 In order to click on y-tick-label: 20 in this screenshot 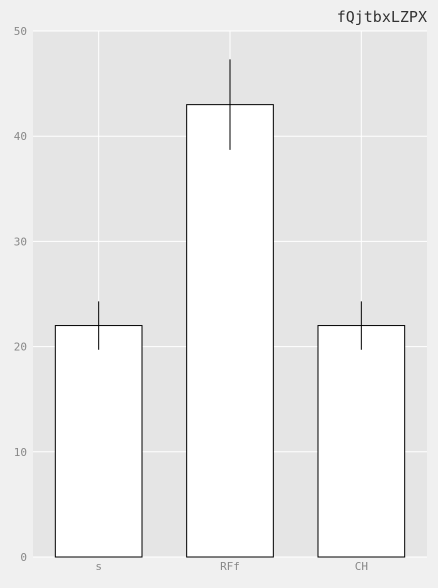, I will do `click(20, 347)`.